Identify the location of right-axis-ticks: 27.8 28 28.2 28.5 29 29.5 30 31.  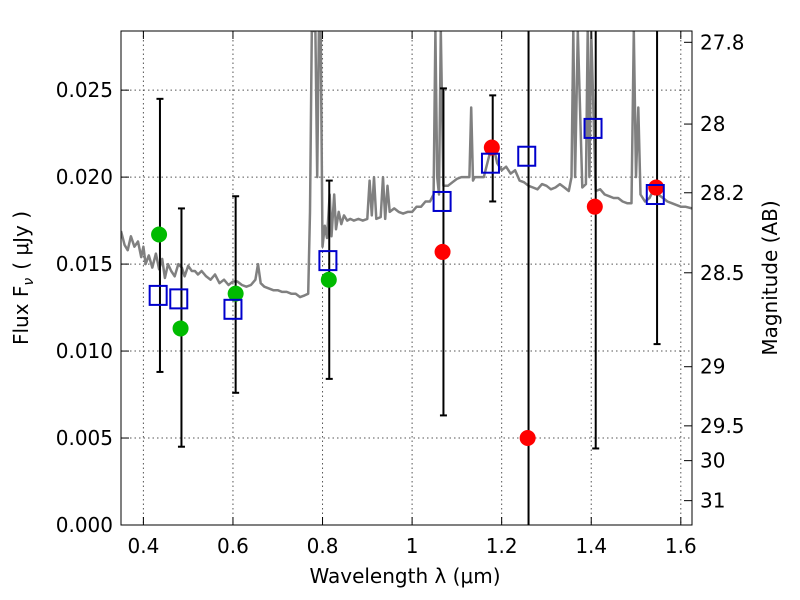
(714, 271).